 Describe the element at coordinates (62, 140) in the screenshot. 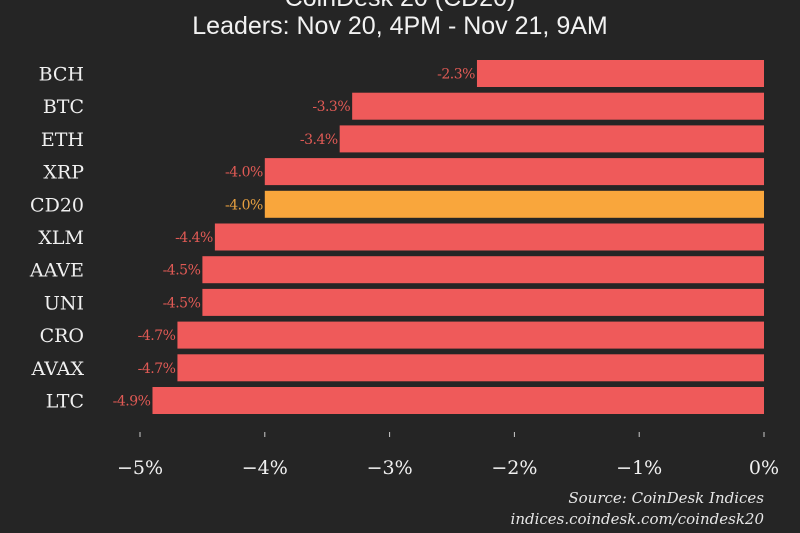

I see `category-label: ETH` at that location.